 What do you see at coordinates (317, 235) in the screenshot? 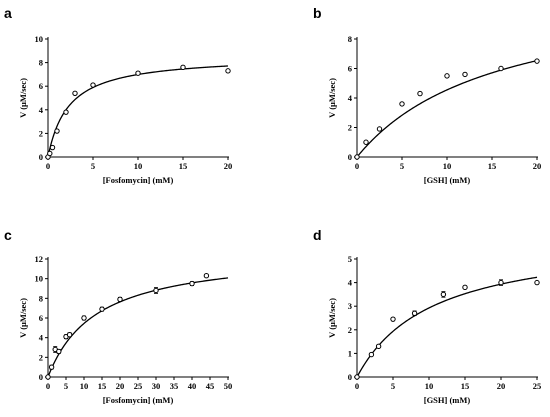
I see `panel-letter: d` at bounding box center [317, 235].